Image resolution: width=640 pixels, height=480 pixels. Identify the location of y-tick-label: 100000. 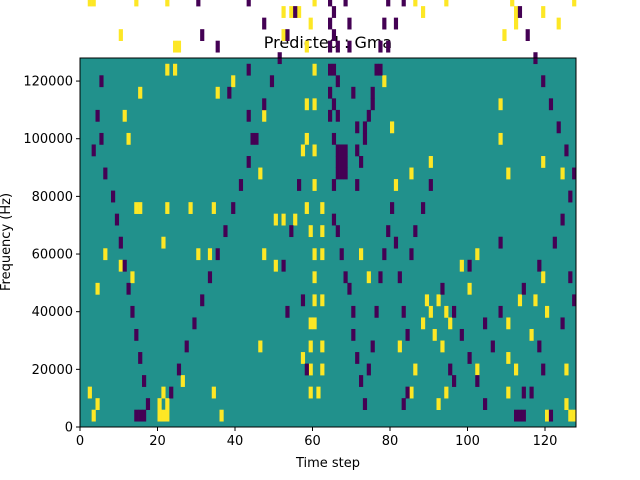
(48, 139).